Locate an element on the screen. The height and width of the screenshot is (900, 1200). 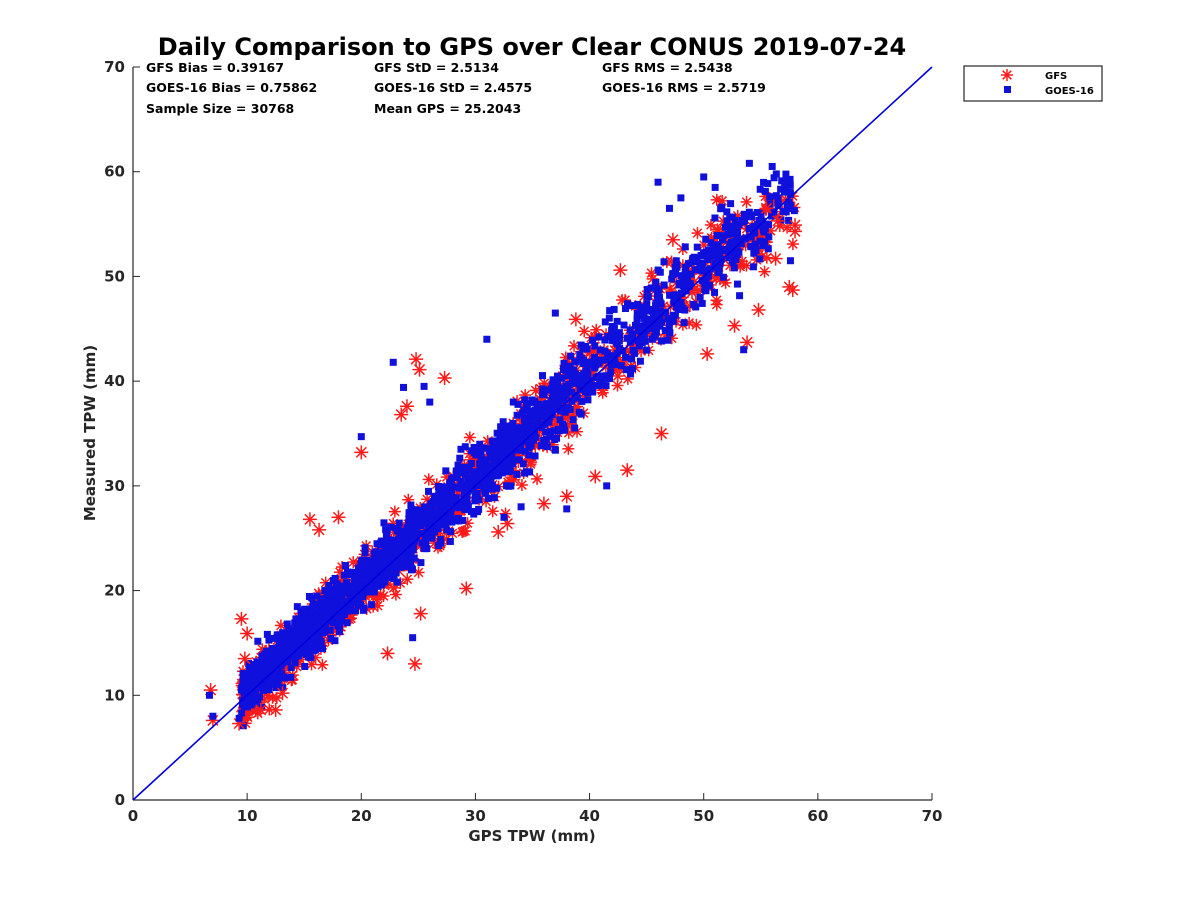
stat-text: GFS StD = 2.5134 is located at coordinates (436, 67).